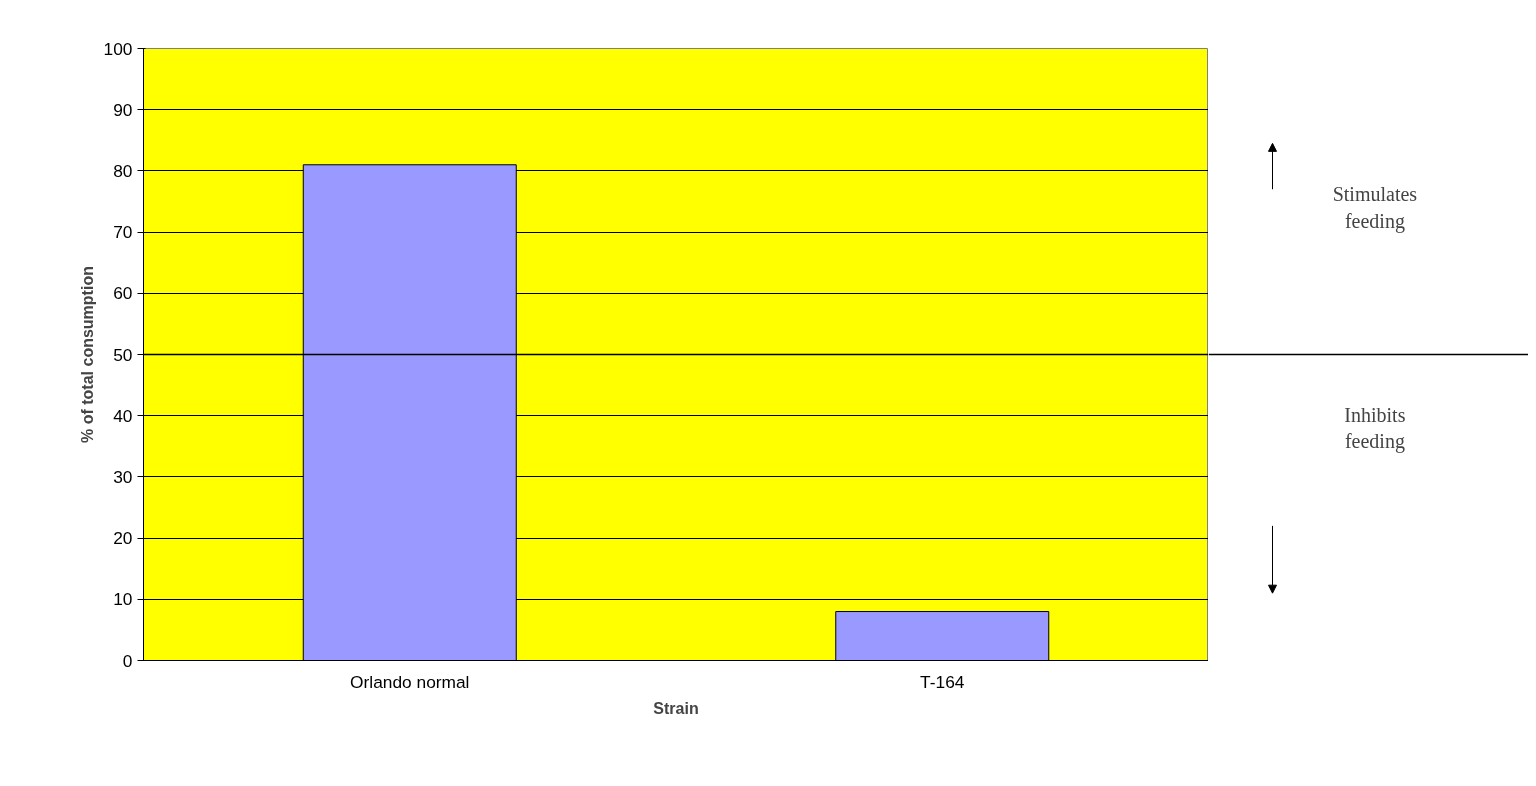 The width and height of the screenshot is (1536, 786). What do you see at coordinates (123, 170) in the screenshot?
I see `y-tick-label: 80` at bounding box center [123, 170].